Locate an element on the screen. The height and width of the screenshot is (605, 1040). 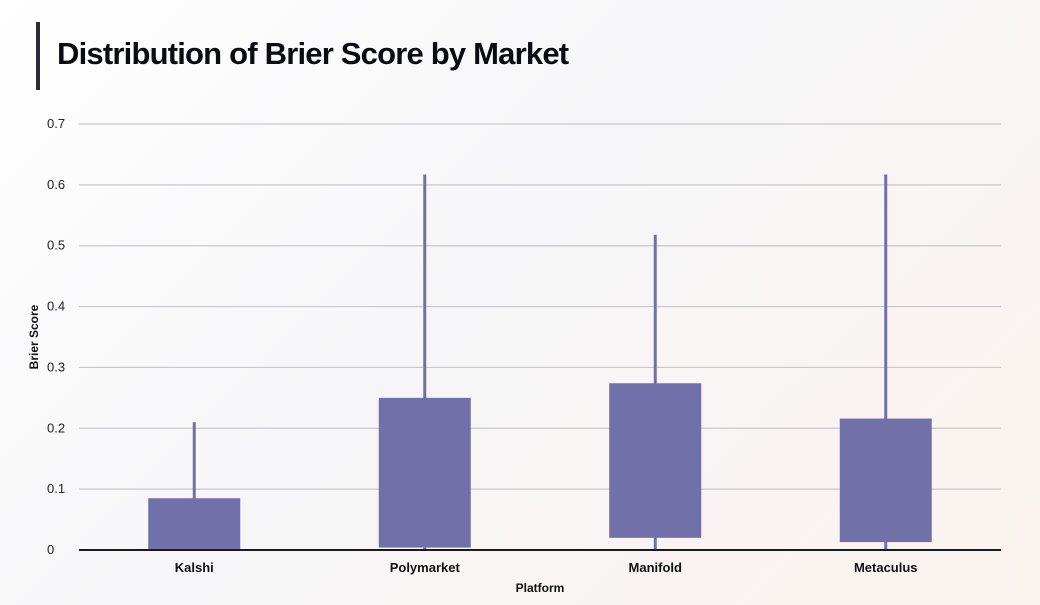
y-tick-label: 0.1 is located at coordinates (56, 488).